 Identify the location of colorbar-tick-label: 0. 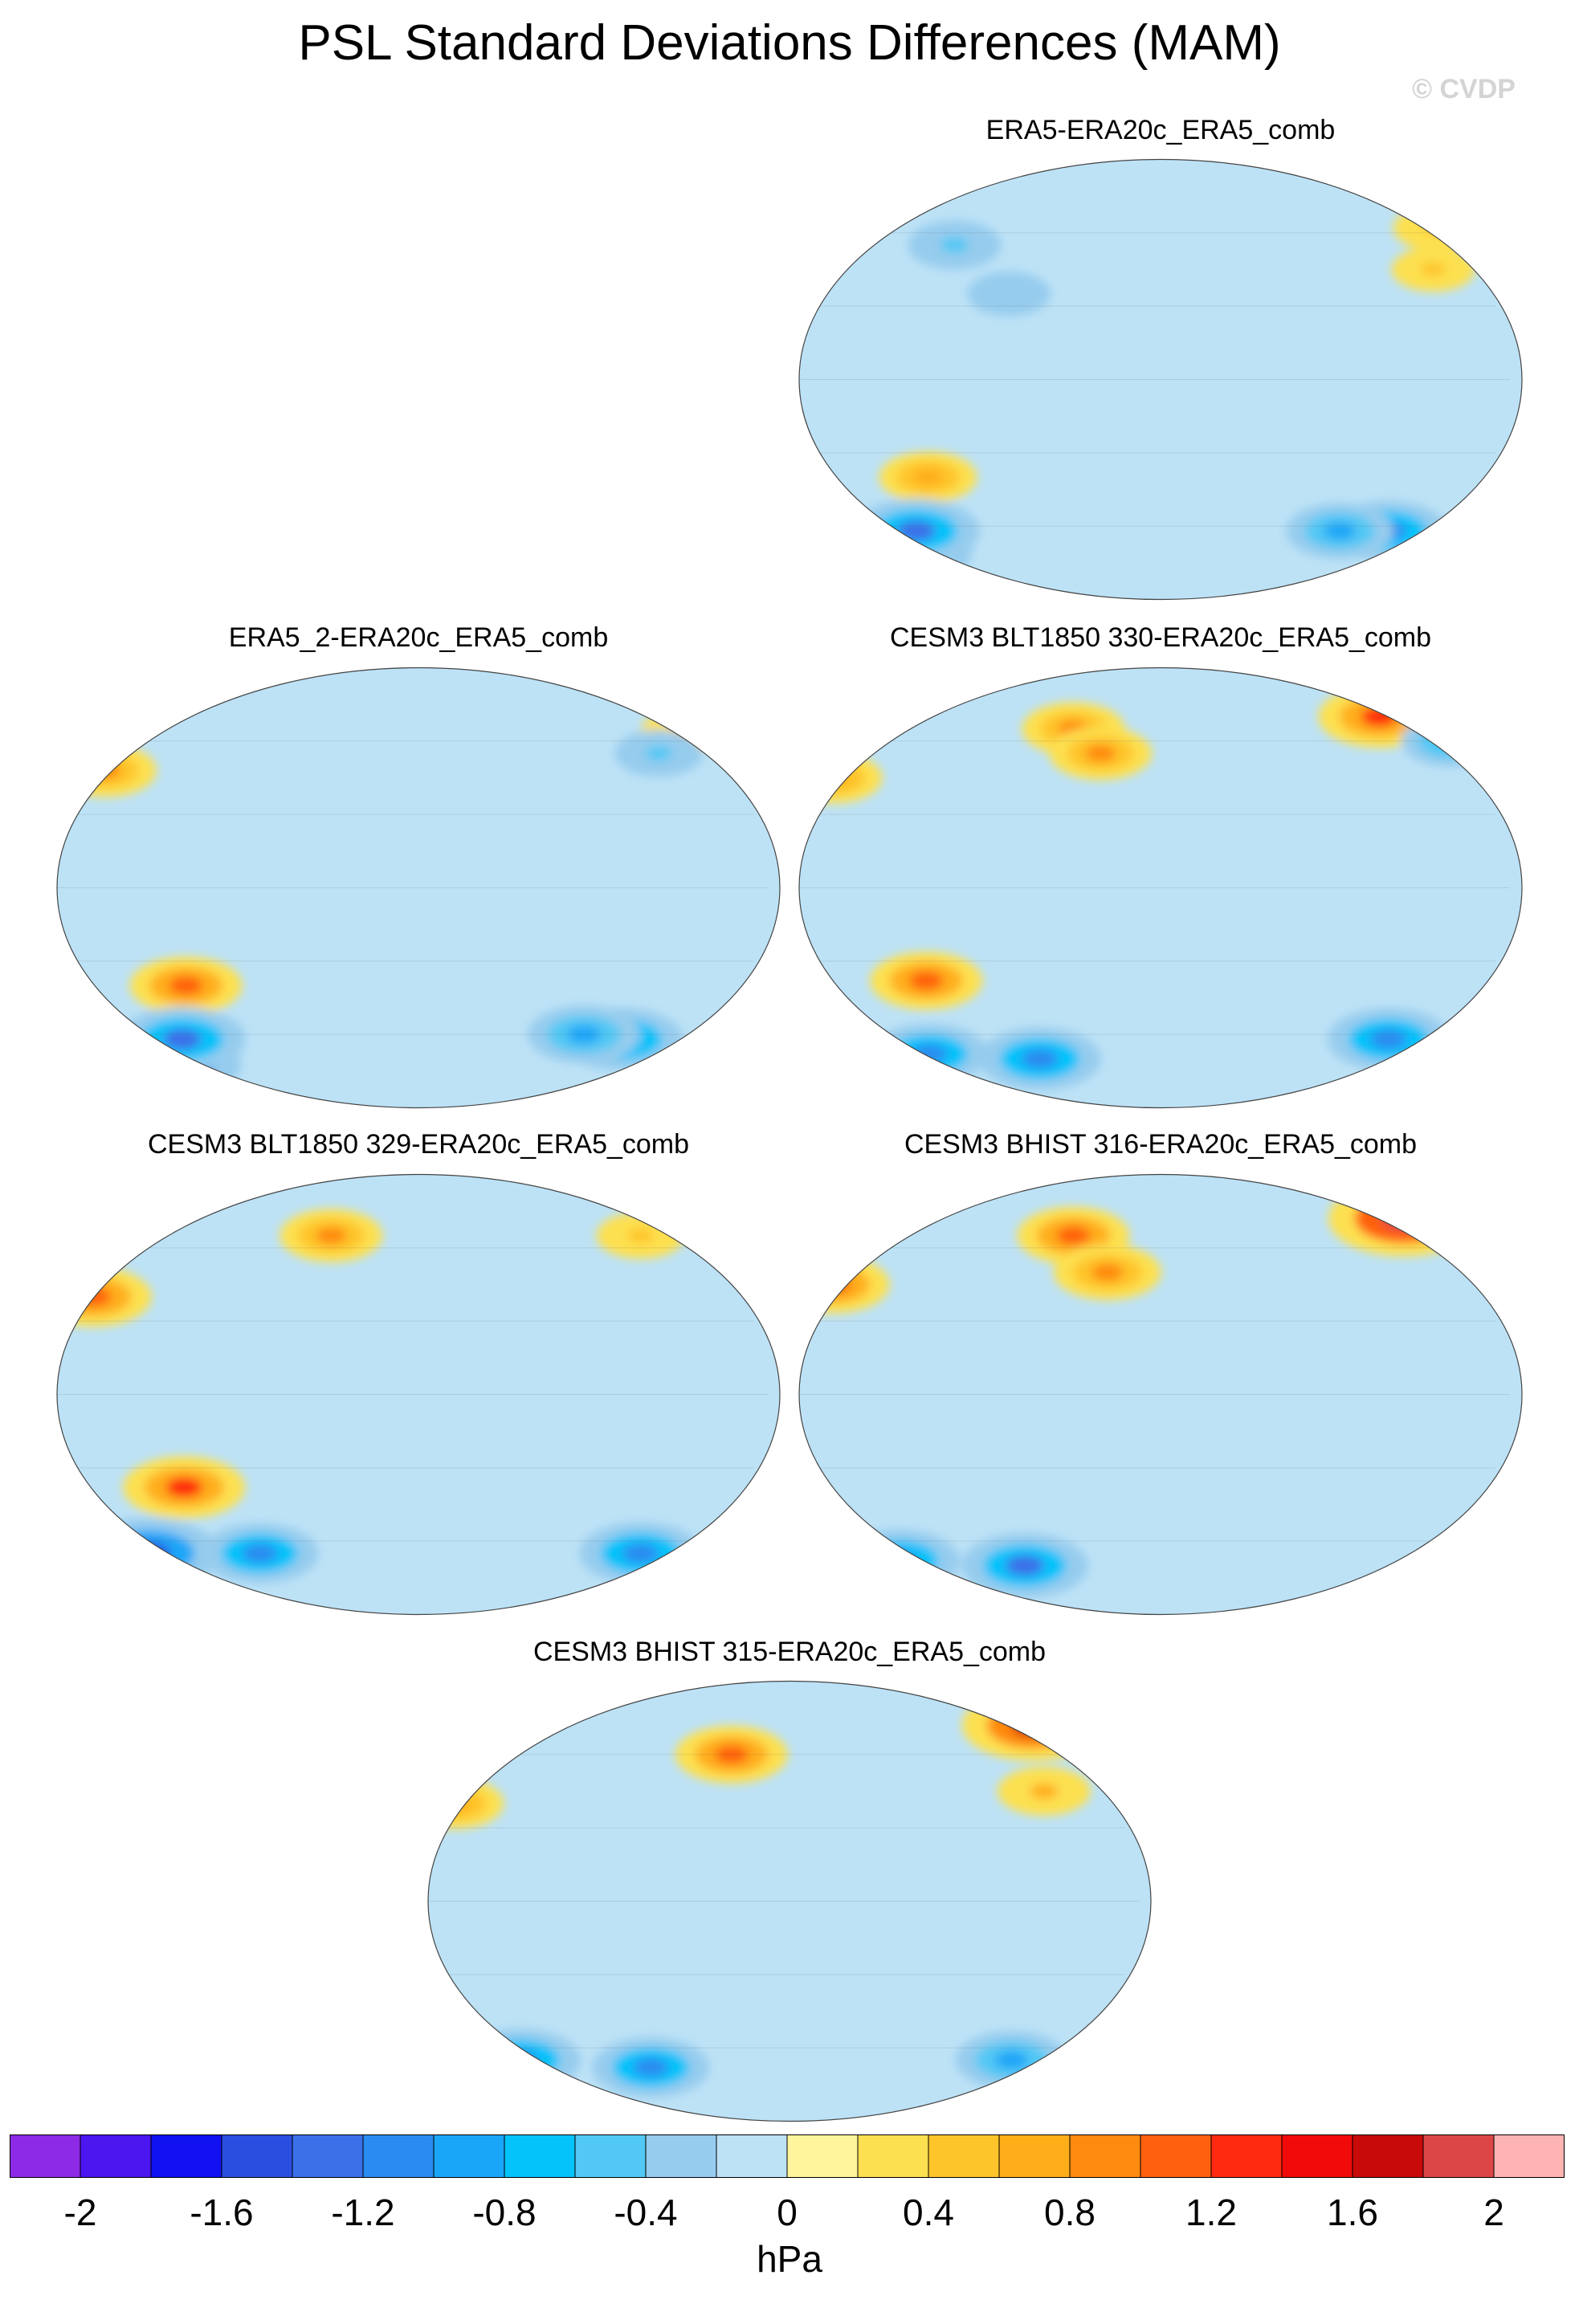
(787, 2212).